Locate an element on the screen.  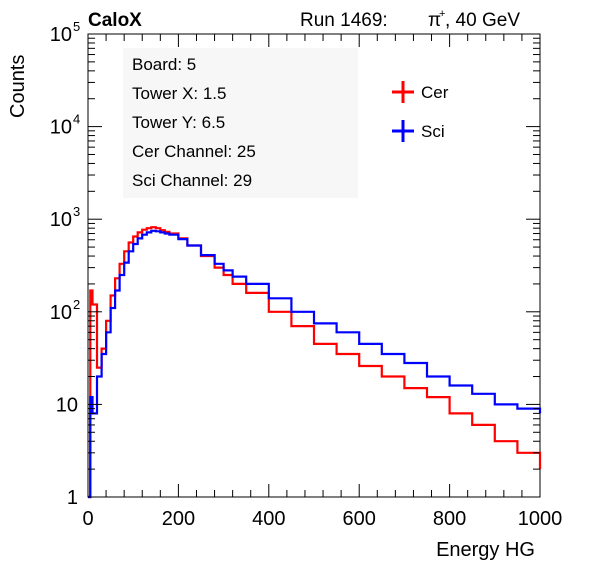
legend-sci-label: Sci is located at coordinates (433, 131).